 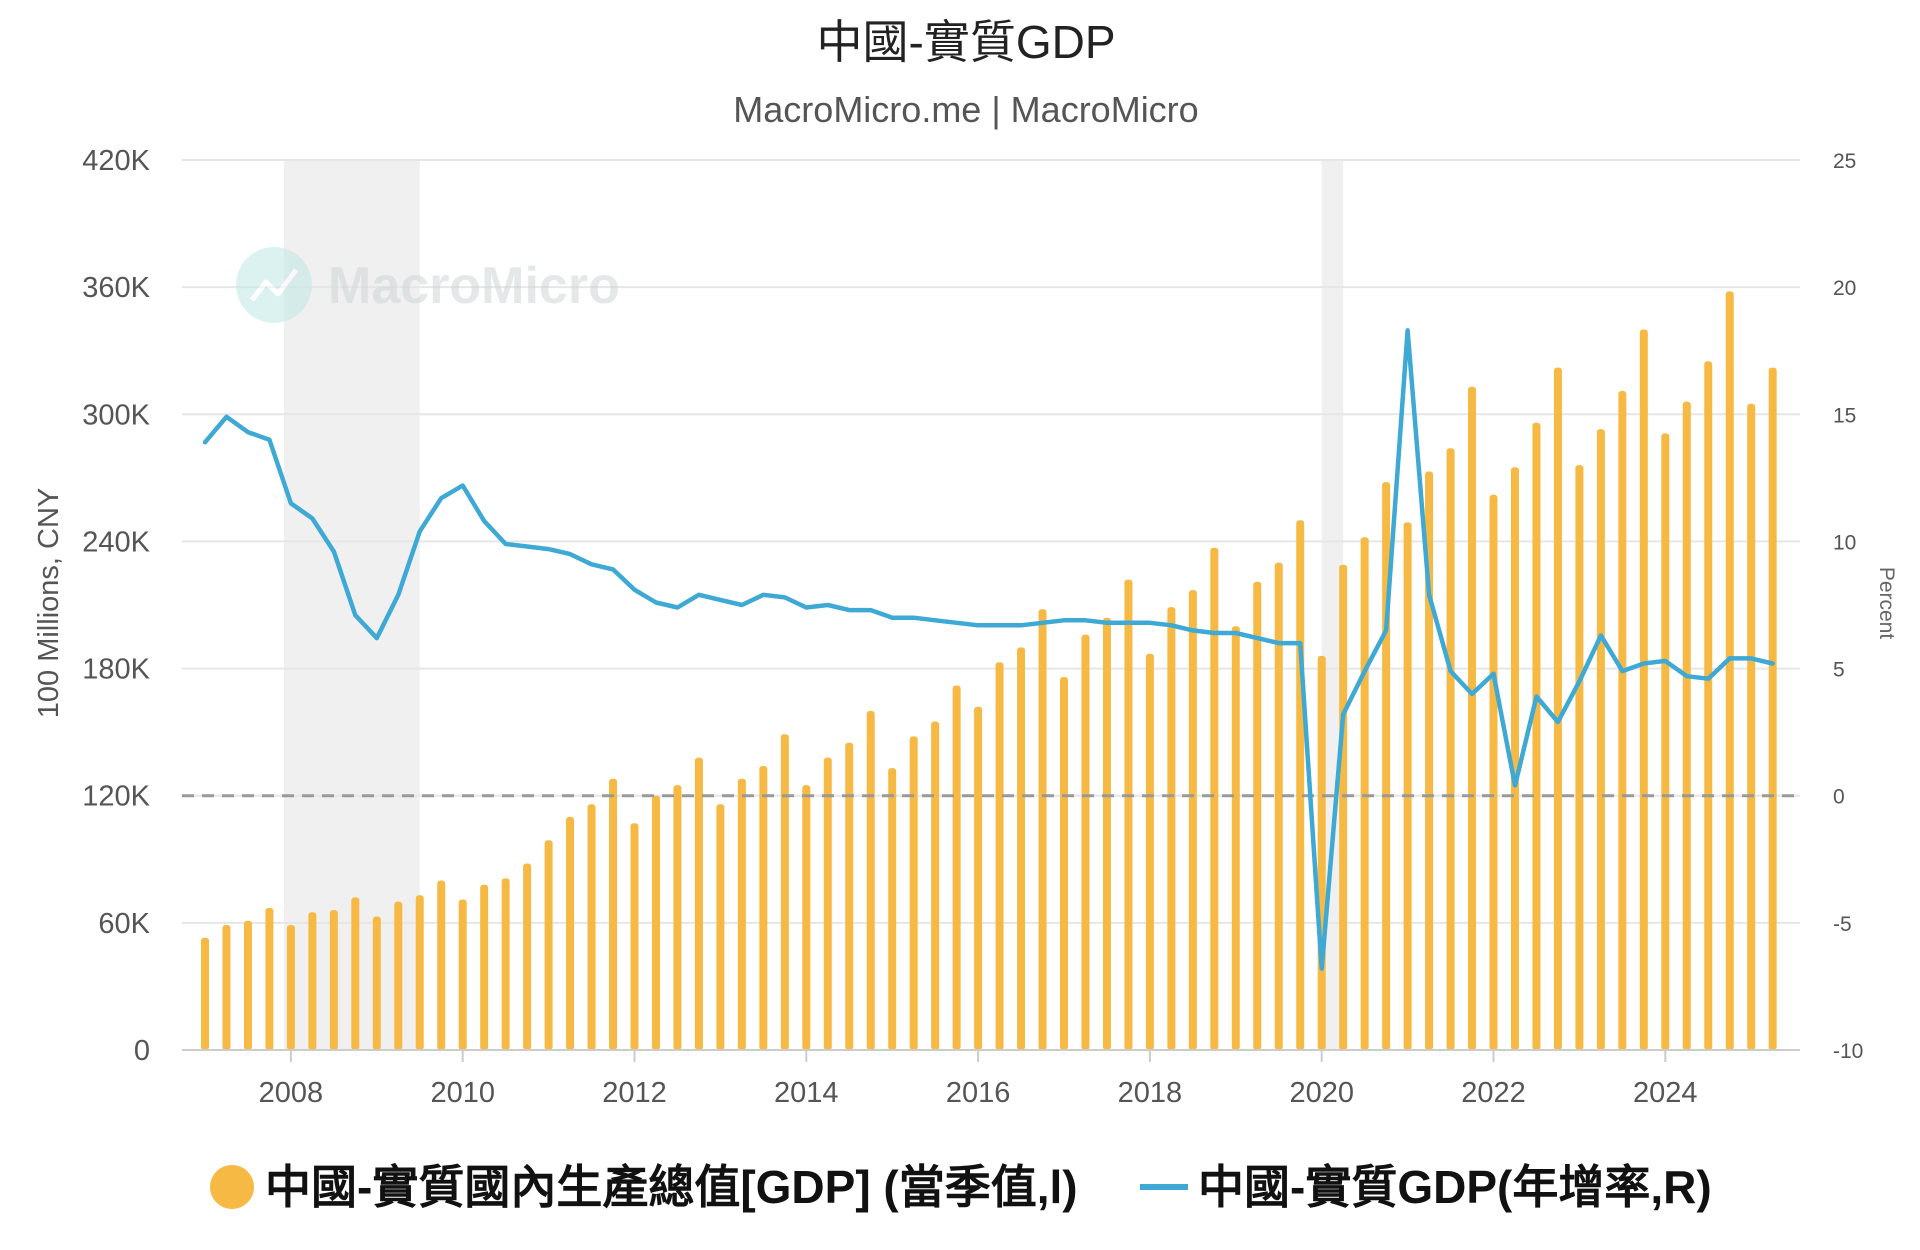 I want to click on x-tick-label: 2010, so click(x=462, y=1093).